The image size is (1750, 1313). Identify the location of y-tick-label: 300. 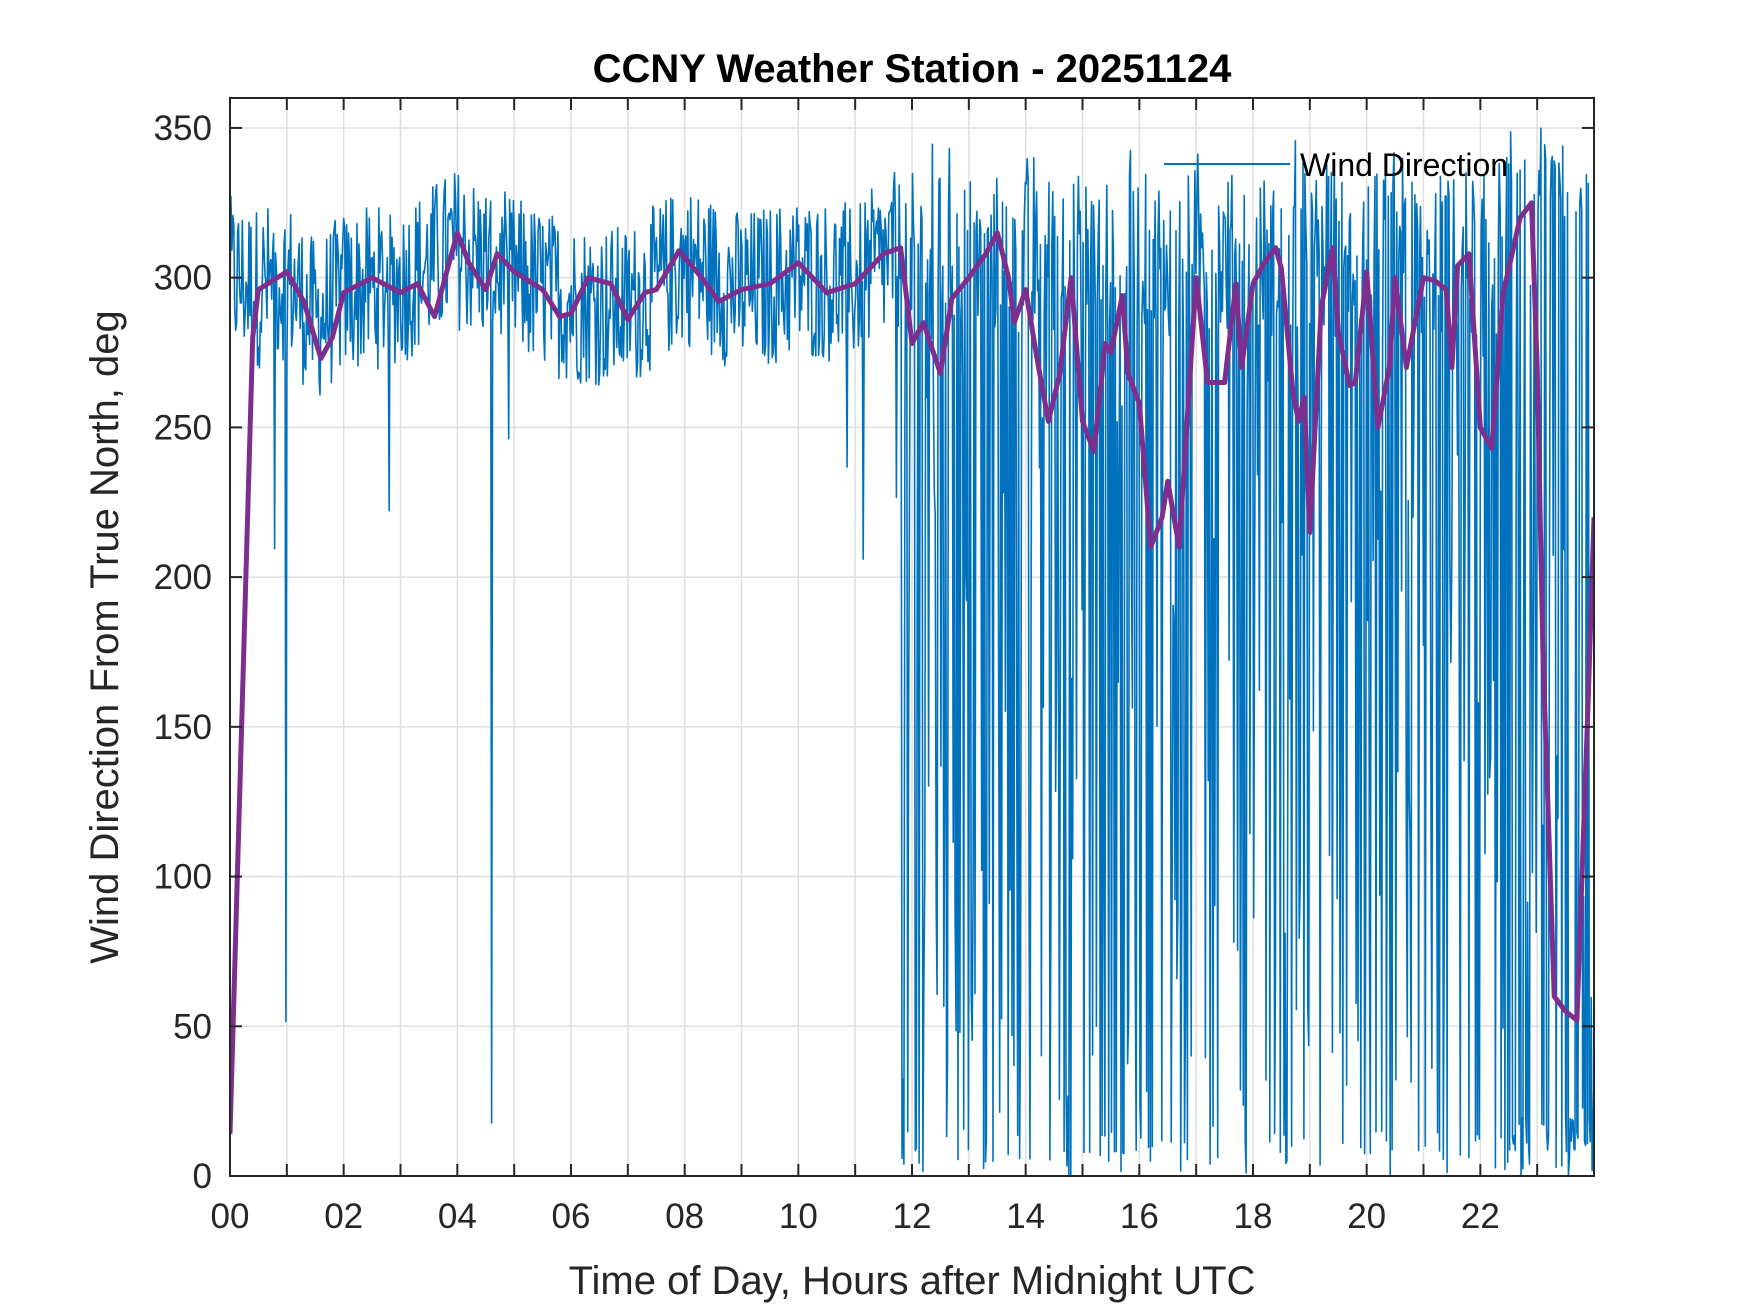
(183, 278).